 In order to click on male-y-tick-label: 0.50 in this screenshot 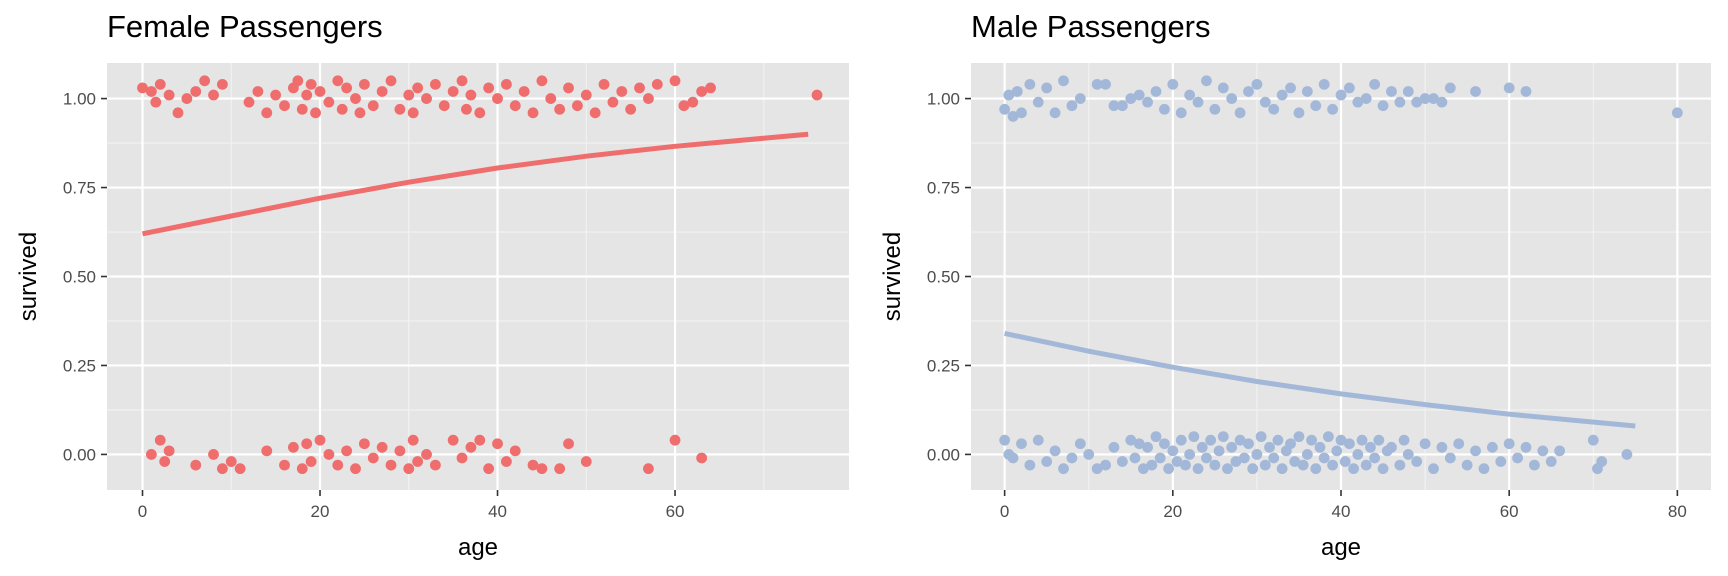, I will do `click(943, 277)`.